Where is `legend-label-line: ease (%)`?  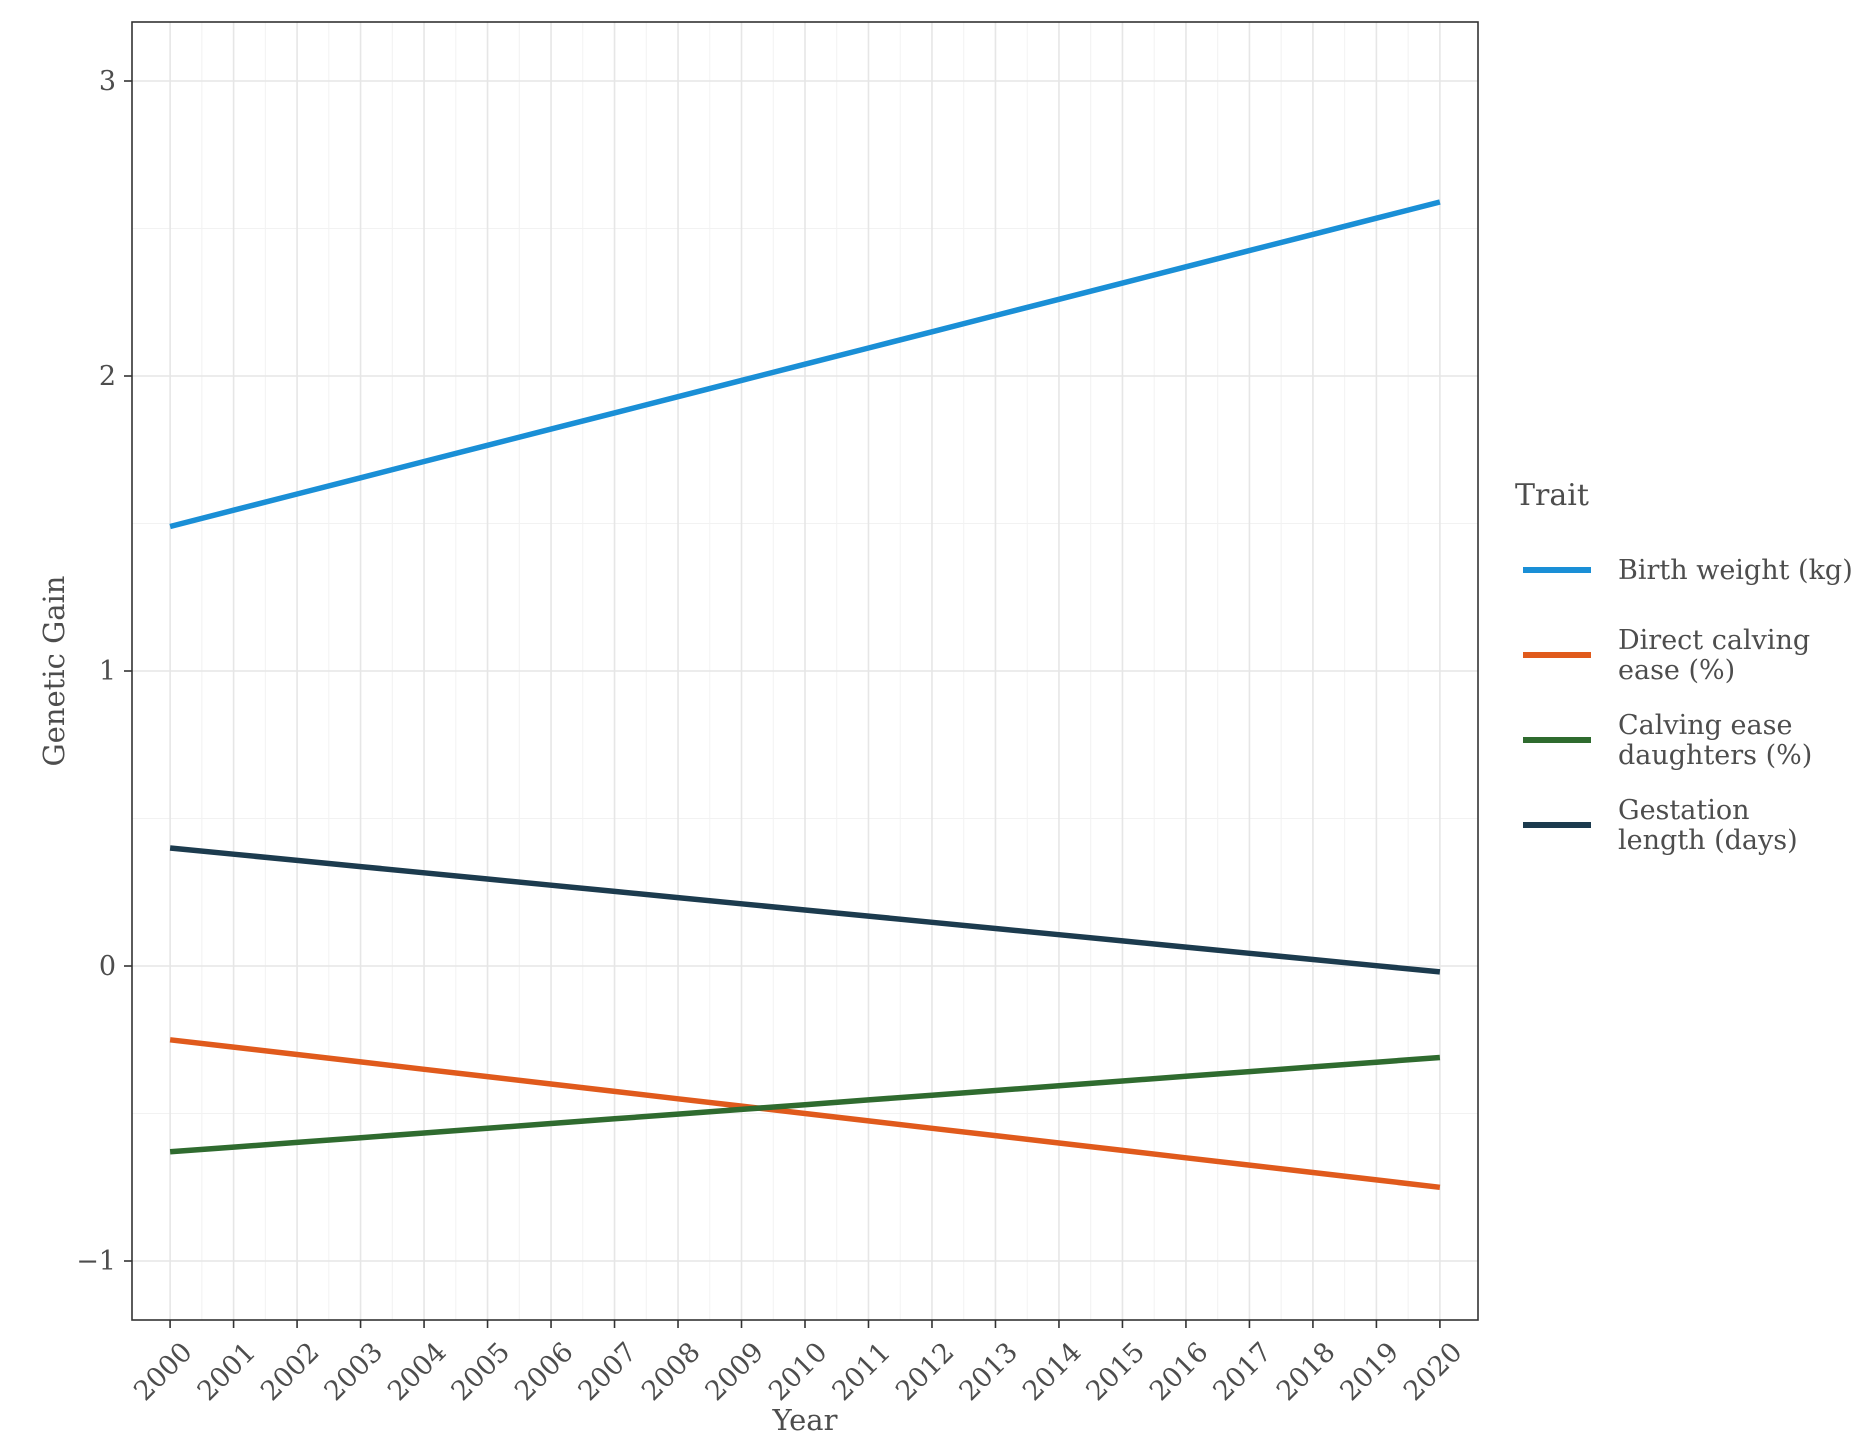 legend-label-line: ease (%) is located at coordinates (1676, 670).